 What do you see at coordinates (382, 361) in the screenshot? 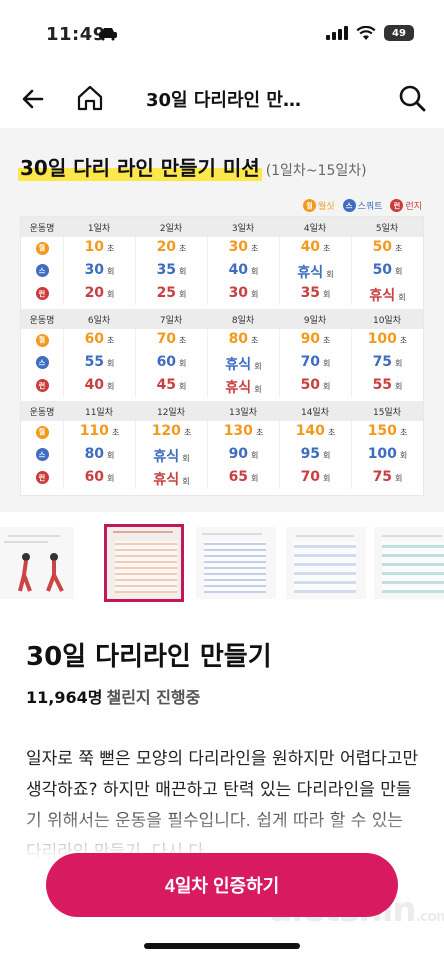
I see `cell-value: 75` at bounding box center [382, 361].